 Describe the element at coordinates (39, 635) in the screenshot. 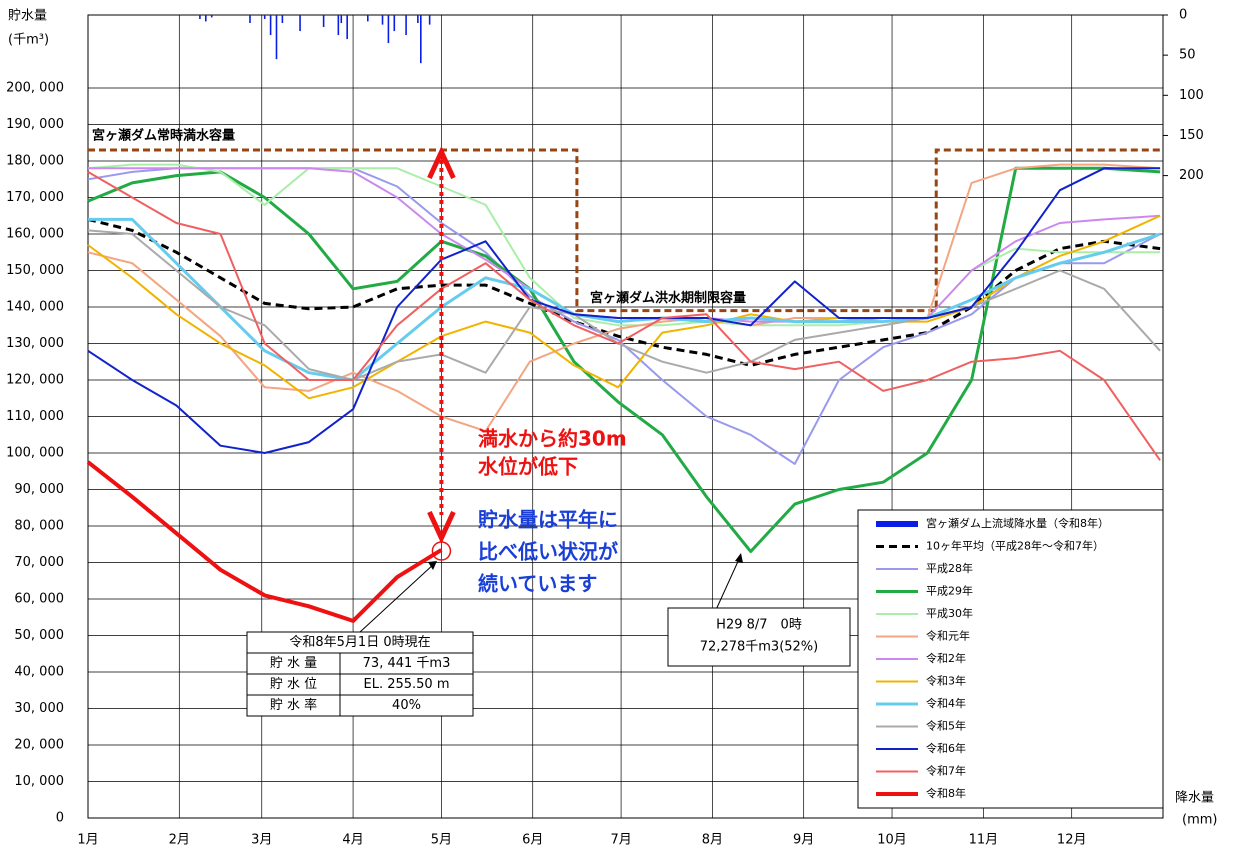

I see `y-tick-label: 50, 000` at that location.